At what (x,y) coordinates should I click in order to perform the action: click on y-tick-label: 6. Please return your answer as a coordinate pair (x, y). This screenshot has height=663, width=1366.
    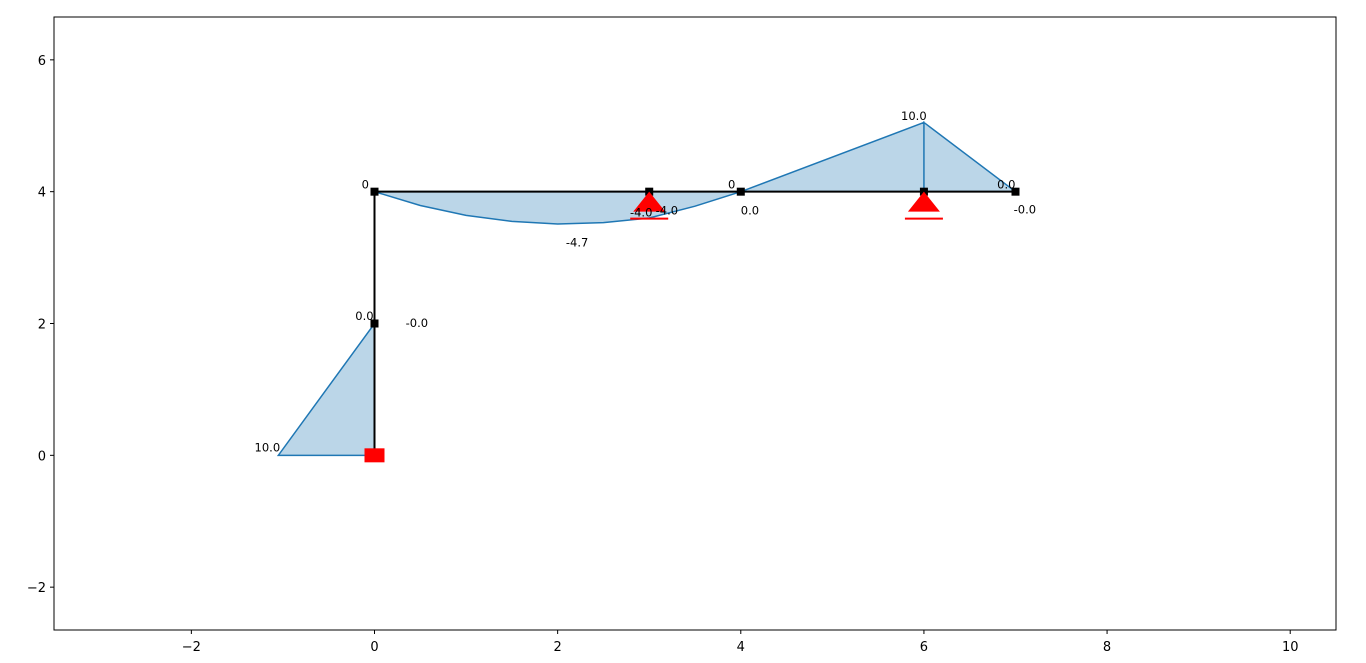
    Looking at the image, I should click on (42, 61).